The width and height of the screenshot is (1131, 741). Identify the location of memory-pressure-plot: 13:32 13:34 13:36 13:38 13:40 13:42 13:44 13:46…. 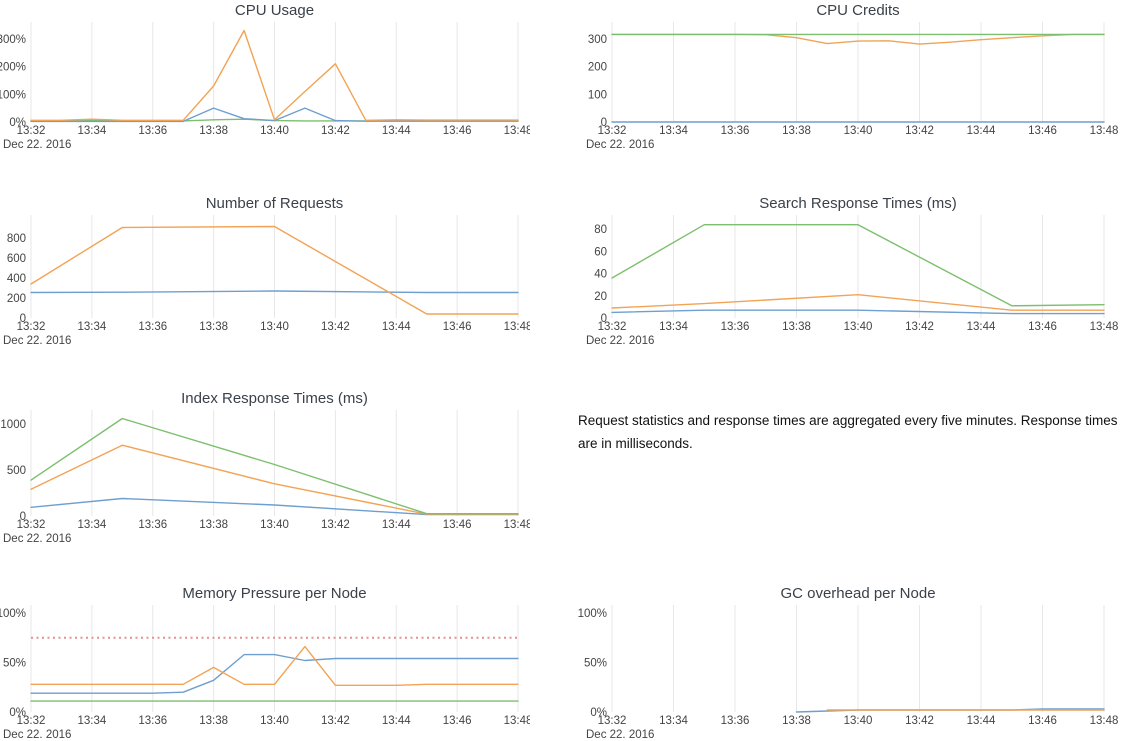
(265, 662).